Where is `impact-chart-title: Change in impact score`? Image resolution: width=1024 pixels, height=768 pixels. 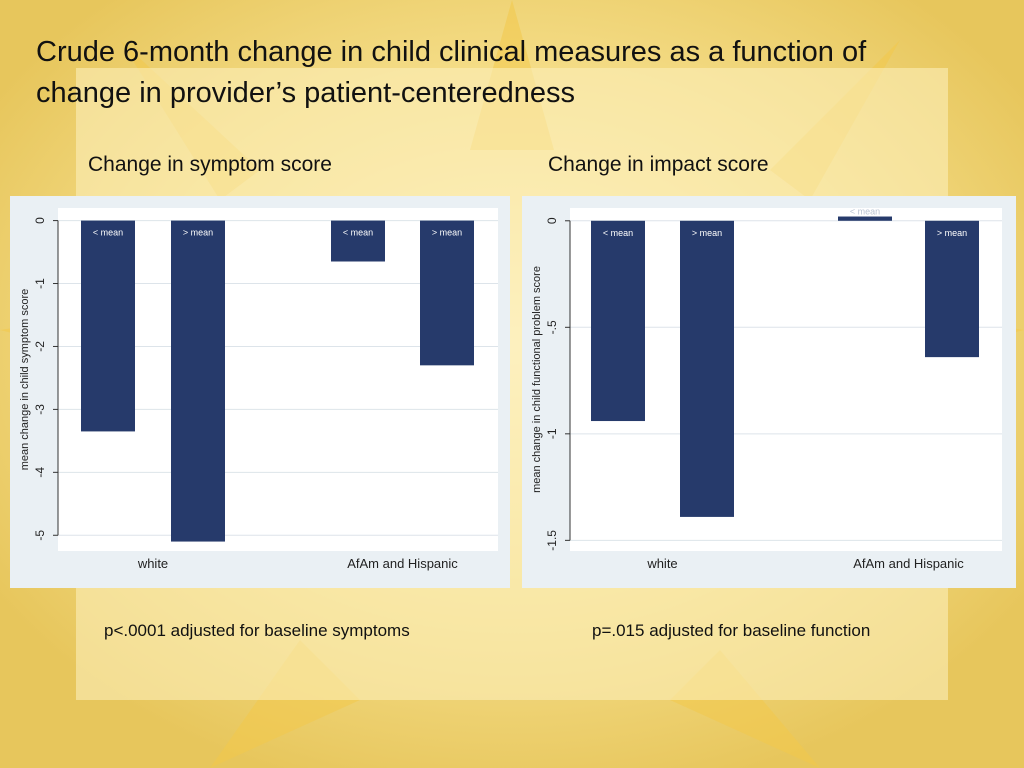
impact-chart-title: Change in impact score is located at coordinates (658, 164).